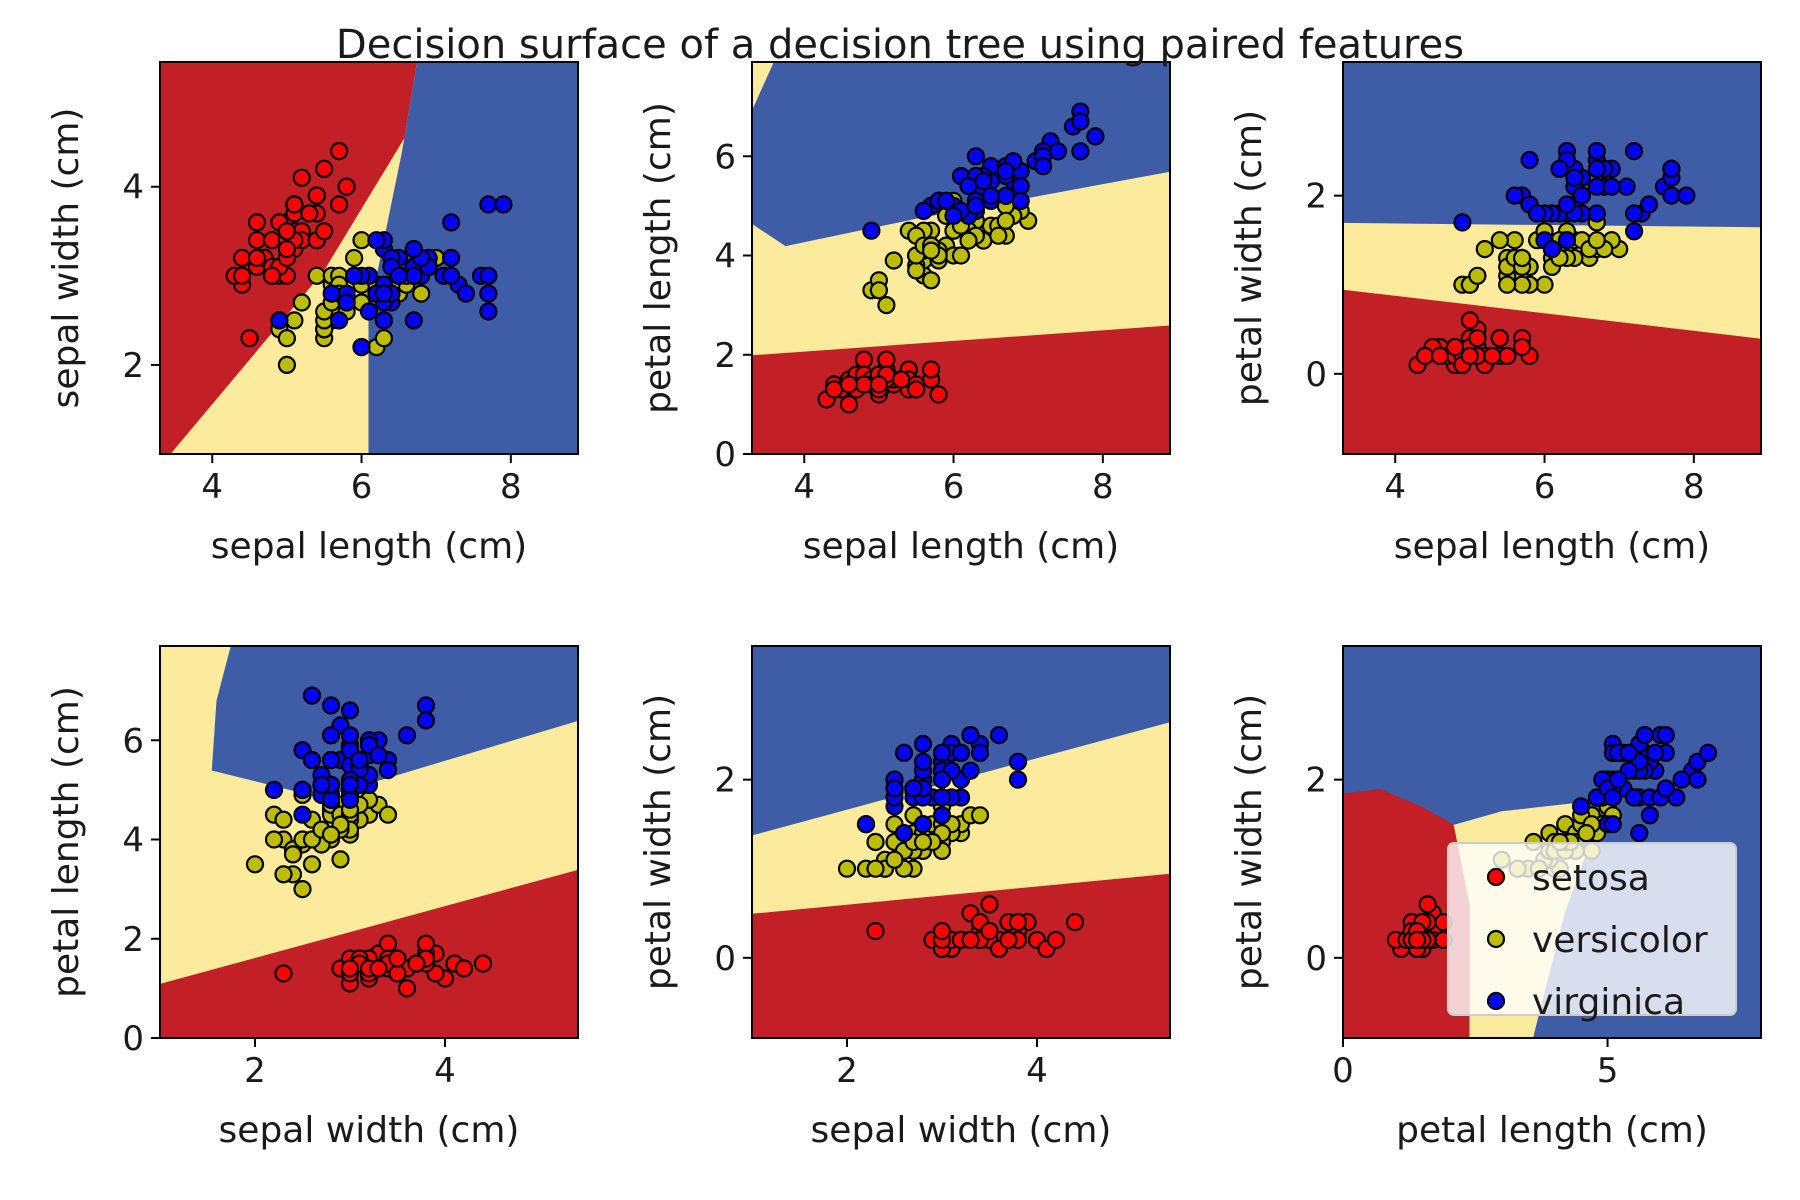 The image size is (1800, 1200). What do you see at coordinates (1496, 1001) in the screenshot?
I see `legend-marker-virginica` at bounding box center [1496, 1001].